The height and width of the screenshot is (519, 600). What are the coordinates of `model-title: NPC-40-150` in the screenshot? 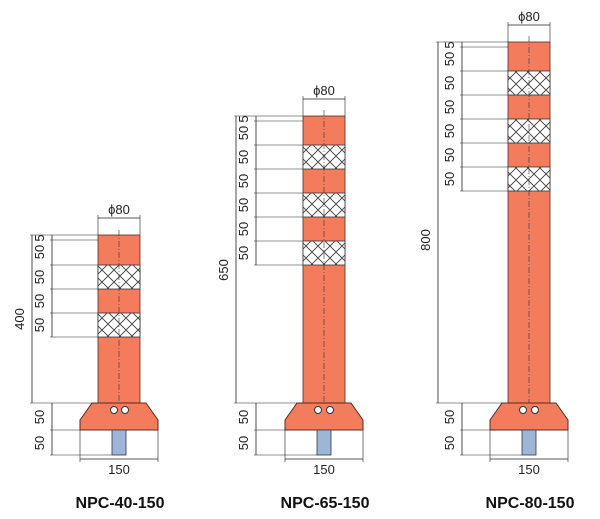 It's located at (120, 503).